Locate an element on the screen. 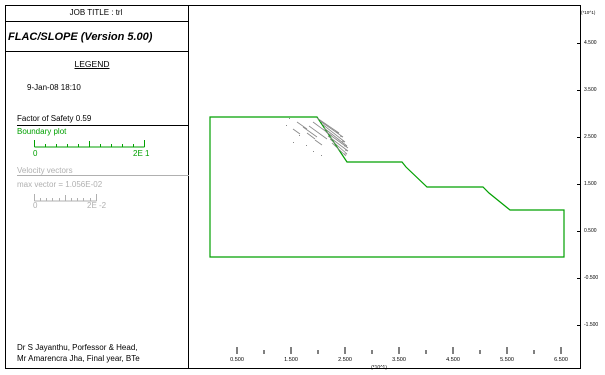 This screenshot has height=375, width=605. x-tick-label: 2.500 is located at coordinates (345, 360).